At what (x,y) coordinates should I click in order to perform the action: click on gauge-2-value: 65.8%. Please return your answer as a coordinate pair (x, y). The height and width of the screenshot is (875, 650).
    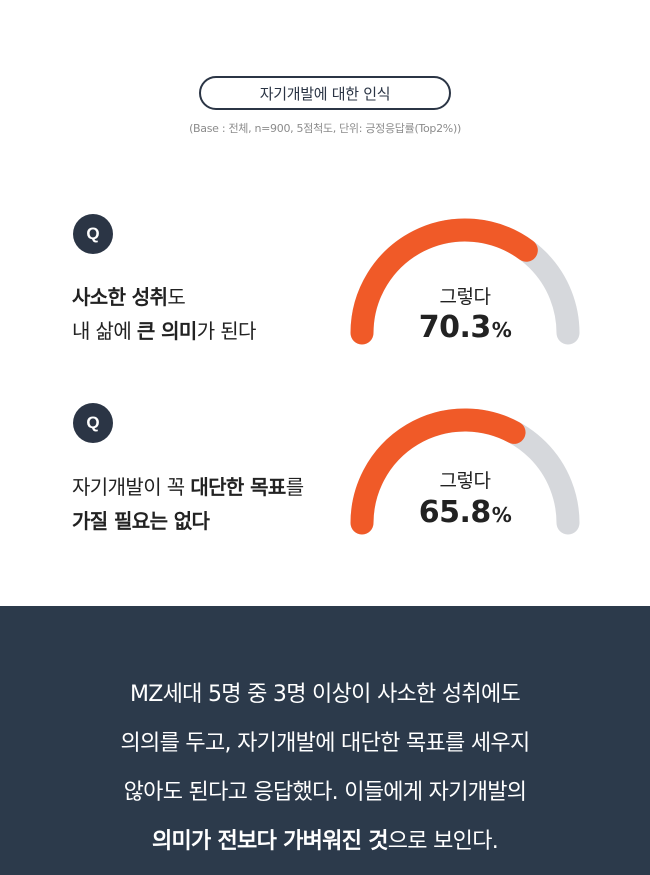
    Looking at the image, I should click on (465, 512).